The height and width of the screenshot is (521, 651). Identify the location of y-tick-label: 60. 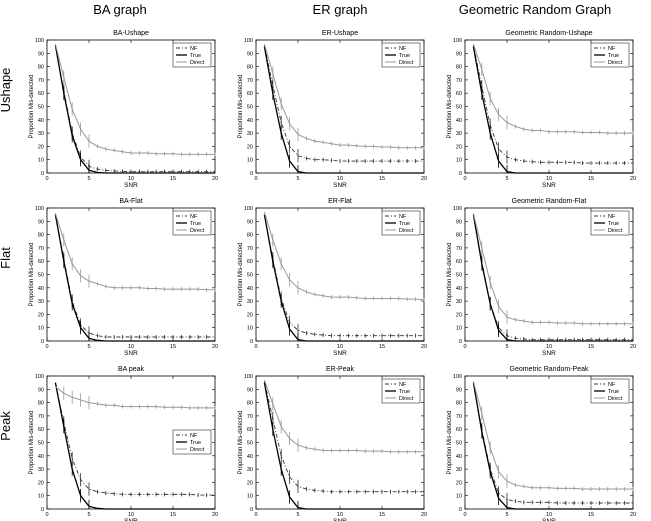
(41, 262).